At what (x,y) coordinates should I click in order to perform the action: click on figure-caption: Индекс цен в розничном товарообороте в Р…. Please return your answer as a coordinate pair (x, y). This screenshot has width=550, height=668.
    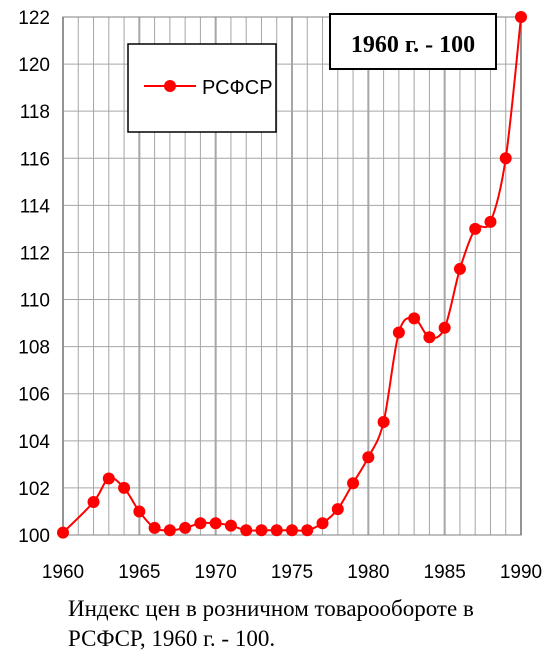
    Looking at the image, I should click on (271, 623).